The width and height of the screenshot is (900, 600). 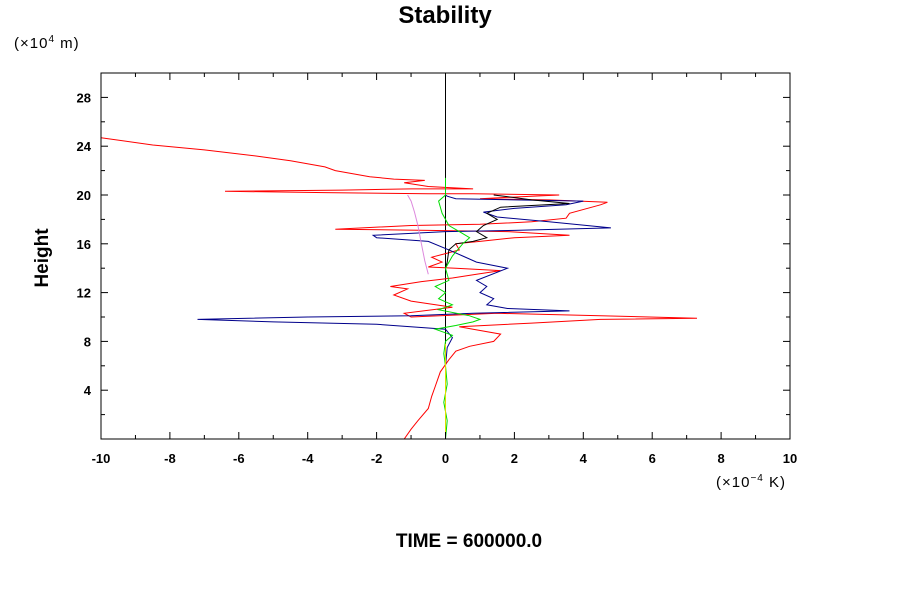 I want to click on y-tick-label: 8, so click(x=87, y=341).